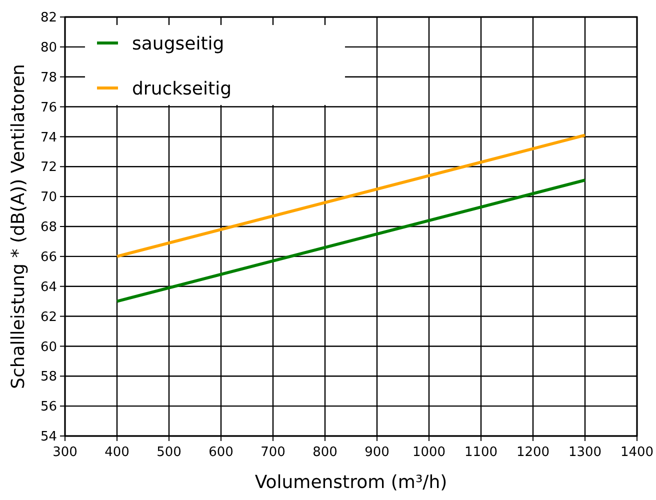  What do you see at coordinates (481, 452) in the screenshot?
I see `x-tick-label: 1100` at bounding box center [481, 452].